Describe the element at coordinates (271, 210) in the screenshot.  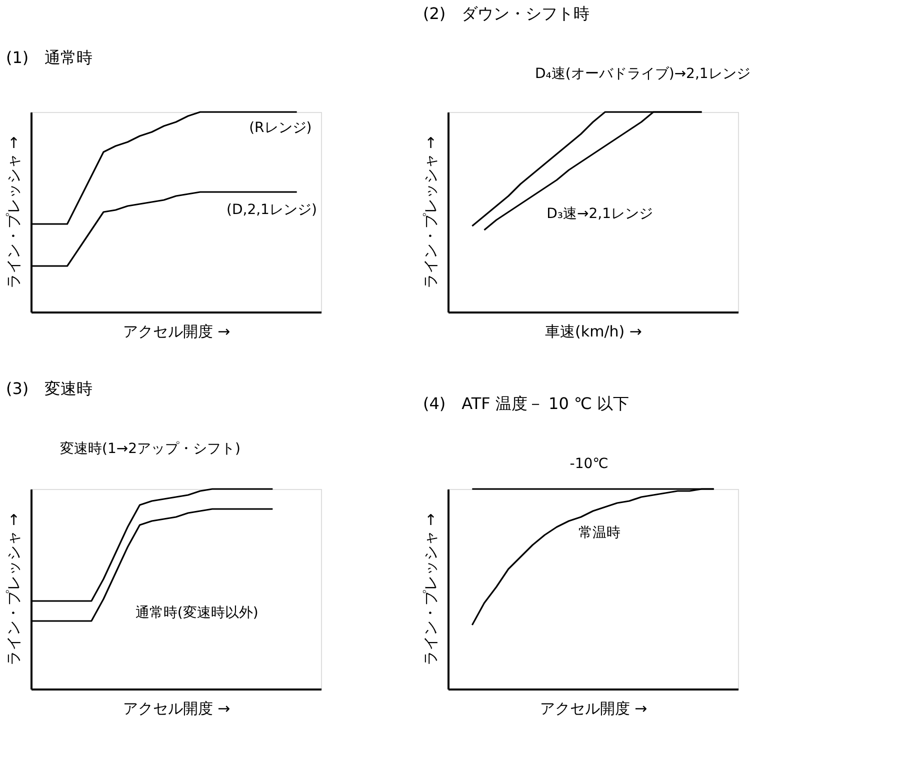
I see `series-label: (D,2,1レンジ)` at that location.